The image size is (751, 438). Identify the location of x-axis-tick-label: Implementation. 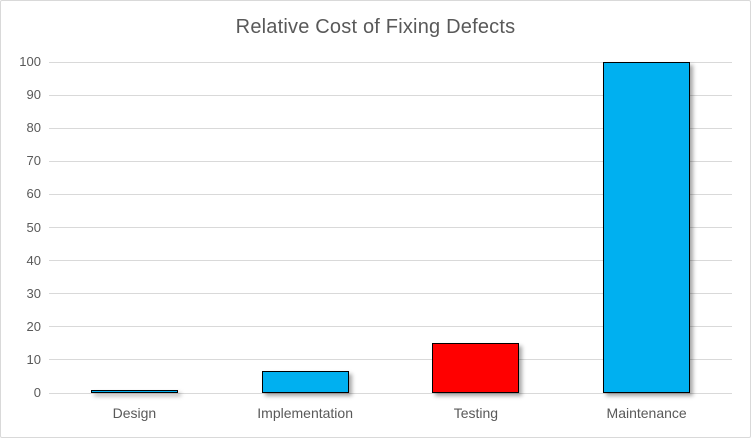
(305, 413).